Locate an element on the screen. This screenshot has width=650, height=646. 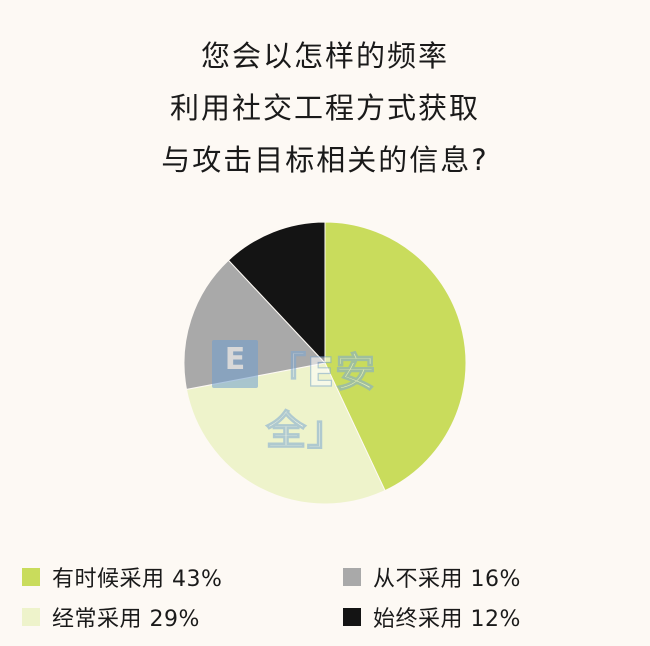
chart-title-line-3: 与攻击目标相关的信息? is located at coordinates (325, 160).